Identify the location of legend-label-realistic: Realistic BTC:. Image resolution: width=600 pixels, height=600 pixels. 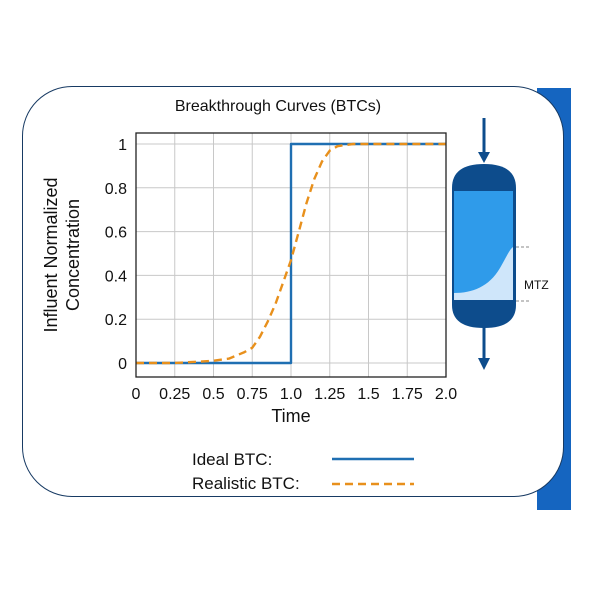
(246, 483).